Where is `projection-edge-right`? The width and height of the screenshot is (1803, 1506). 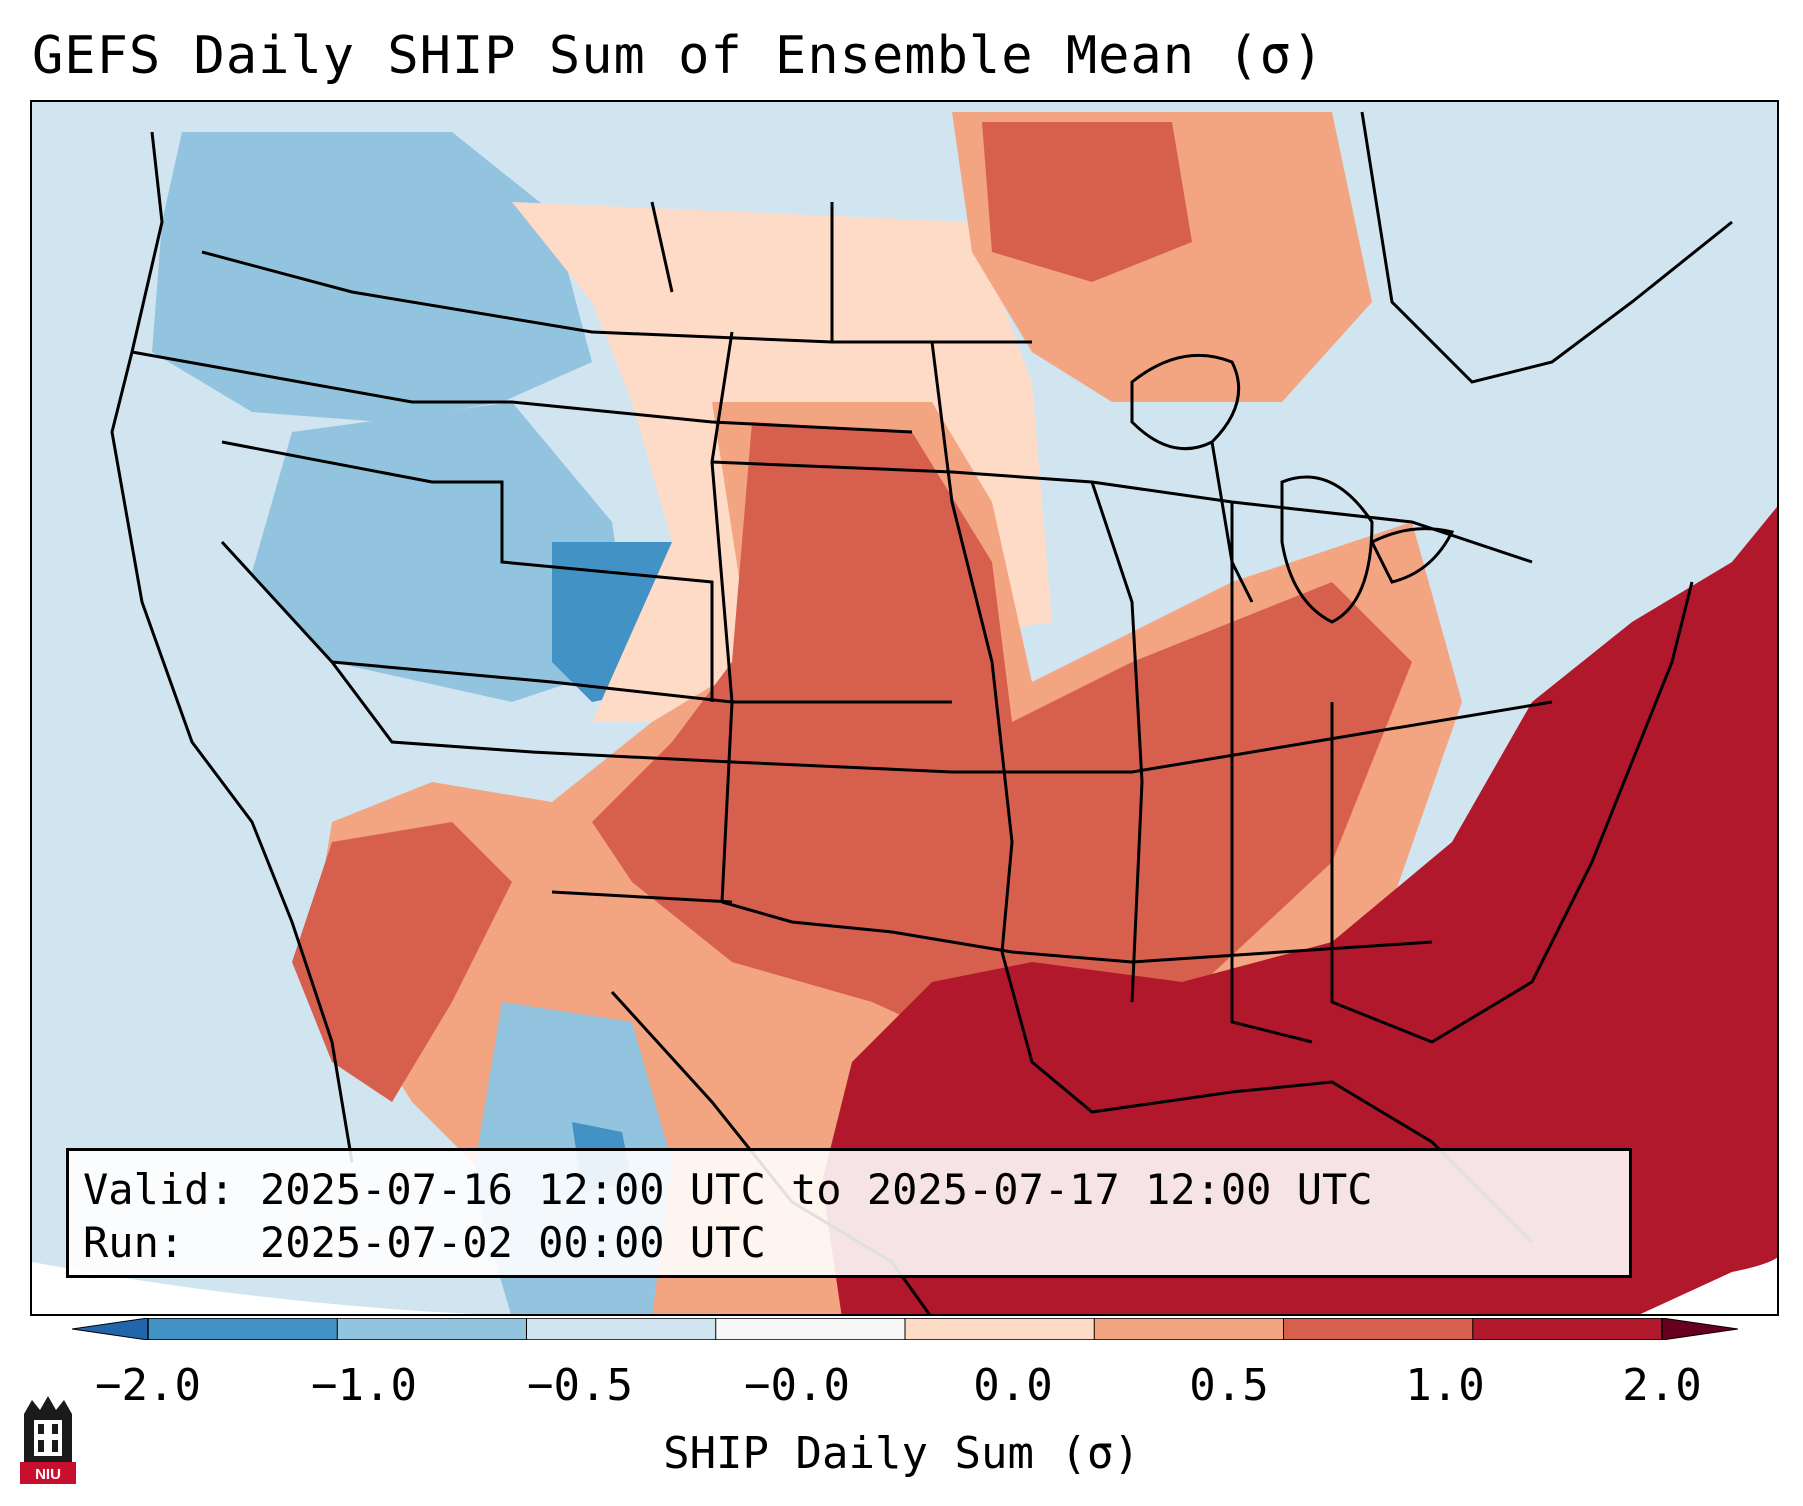 projection-edge-right is located at coordinates (1708, 1285).